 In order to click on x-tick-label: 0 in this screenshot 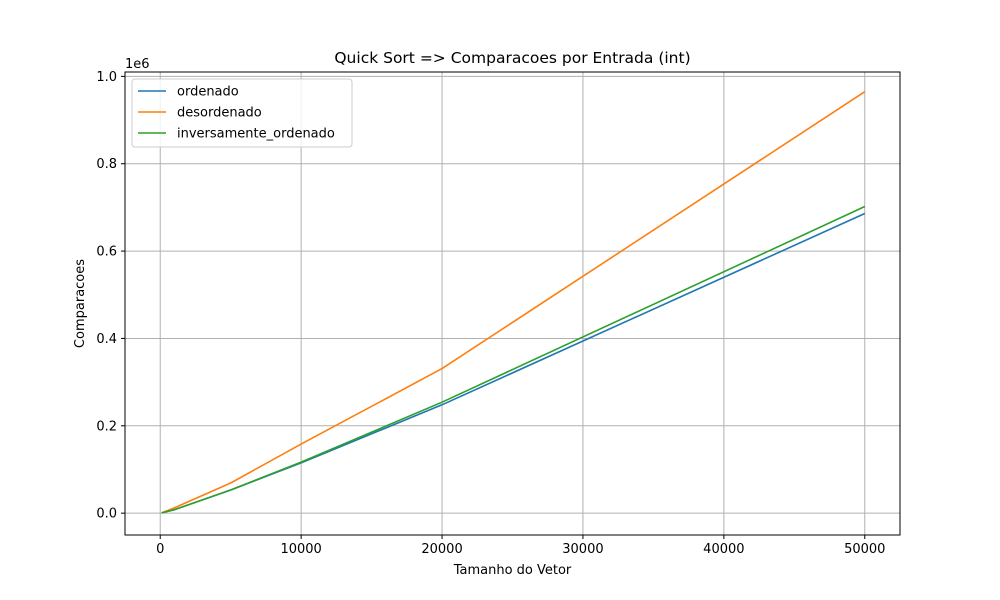, I will do `click(160, 549)`.